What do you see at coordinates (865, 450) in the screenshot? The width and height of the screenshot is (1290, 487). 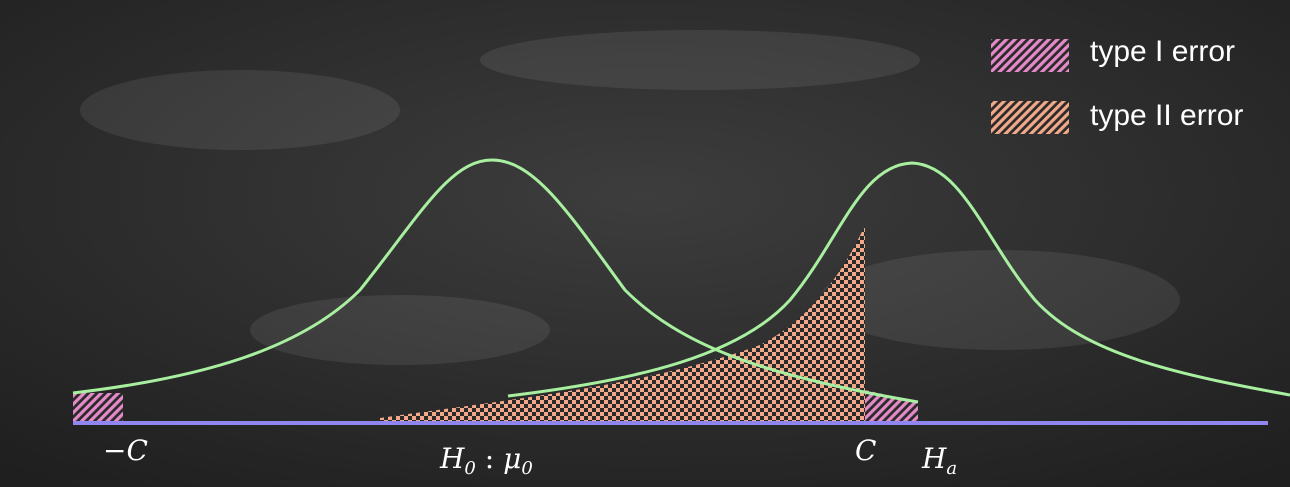 I see `label-c: C` at bounding box center [865, 450].